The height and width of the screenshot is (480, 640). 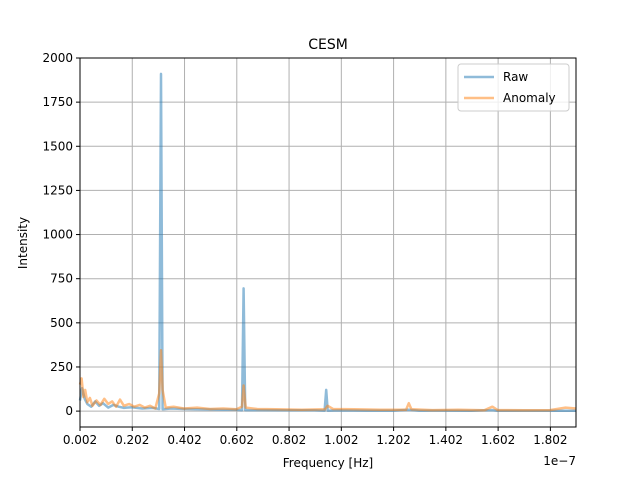 What do you see at coordinates (529, 98) in the screenshot?
I see `legend-label-anomaly: Anomaly` at bounding box center [529, 98].